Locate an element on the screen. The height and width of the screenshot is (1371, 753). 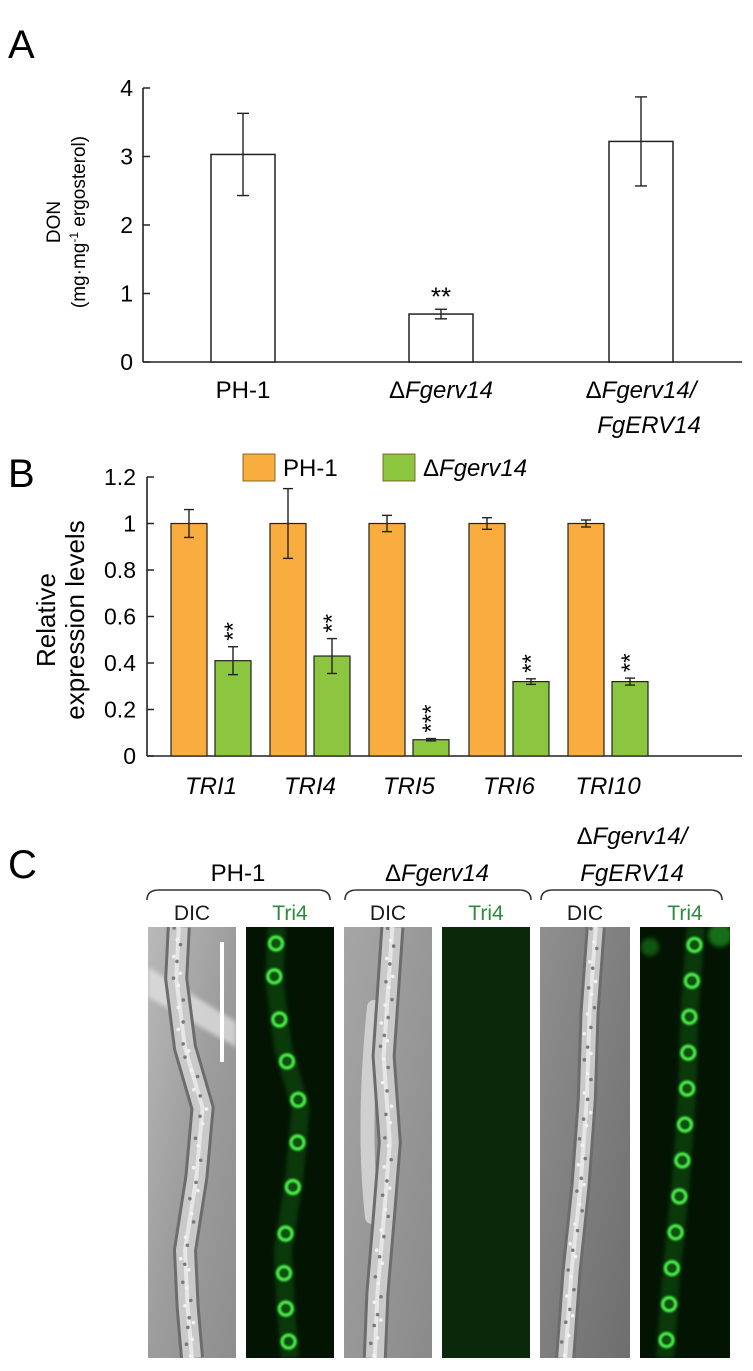
micrograph-channel-label: DIC is located at coordinates (585, 913).